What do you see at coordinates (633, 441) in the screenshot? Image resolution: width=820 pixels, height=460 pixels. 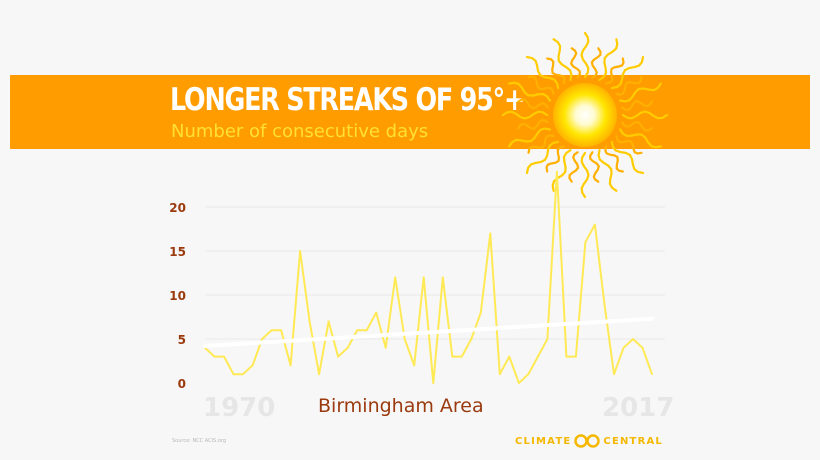 I see `logo-right-text: CENTRAL` at bounding box center [633, 441].